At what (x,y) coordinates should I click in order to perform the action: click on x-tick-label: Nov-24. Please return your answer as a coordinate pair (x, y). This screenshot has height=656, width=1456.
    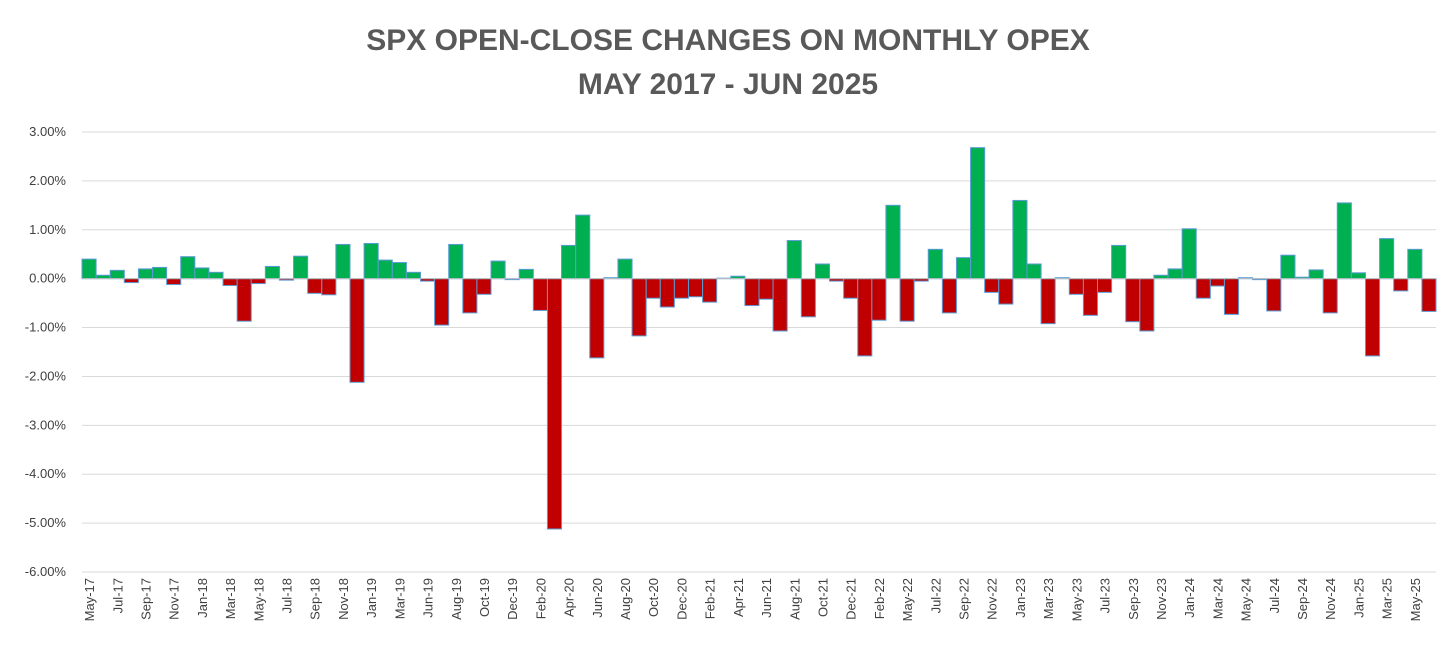
    Looking at the image, I should click on (1330, 599).